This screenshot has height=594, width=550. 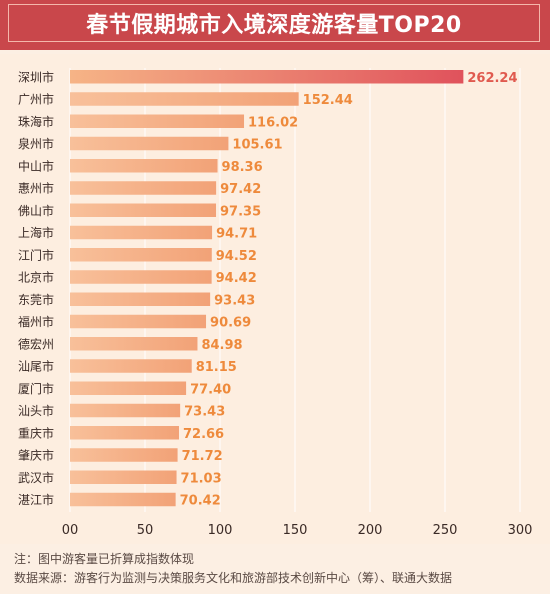 What do you see at coordinates (210, 389) in the screenshot?
I see `value-label: 77.40` at bounding box center [210, 389].